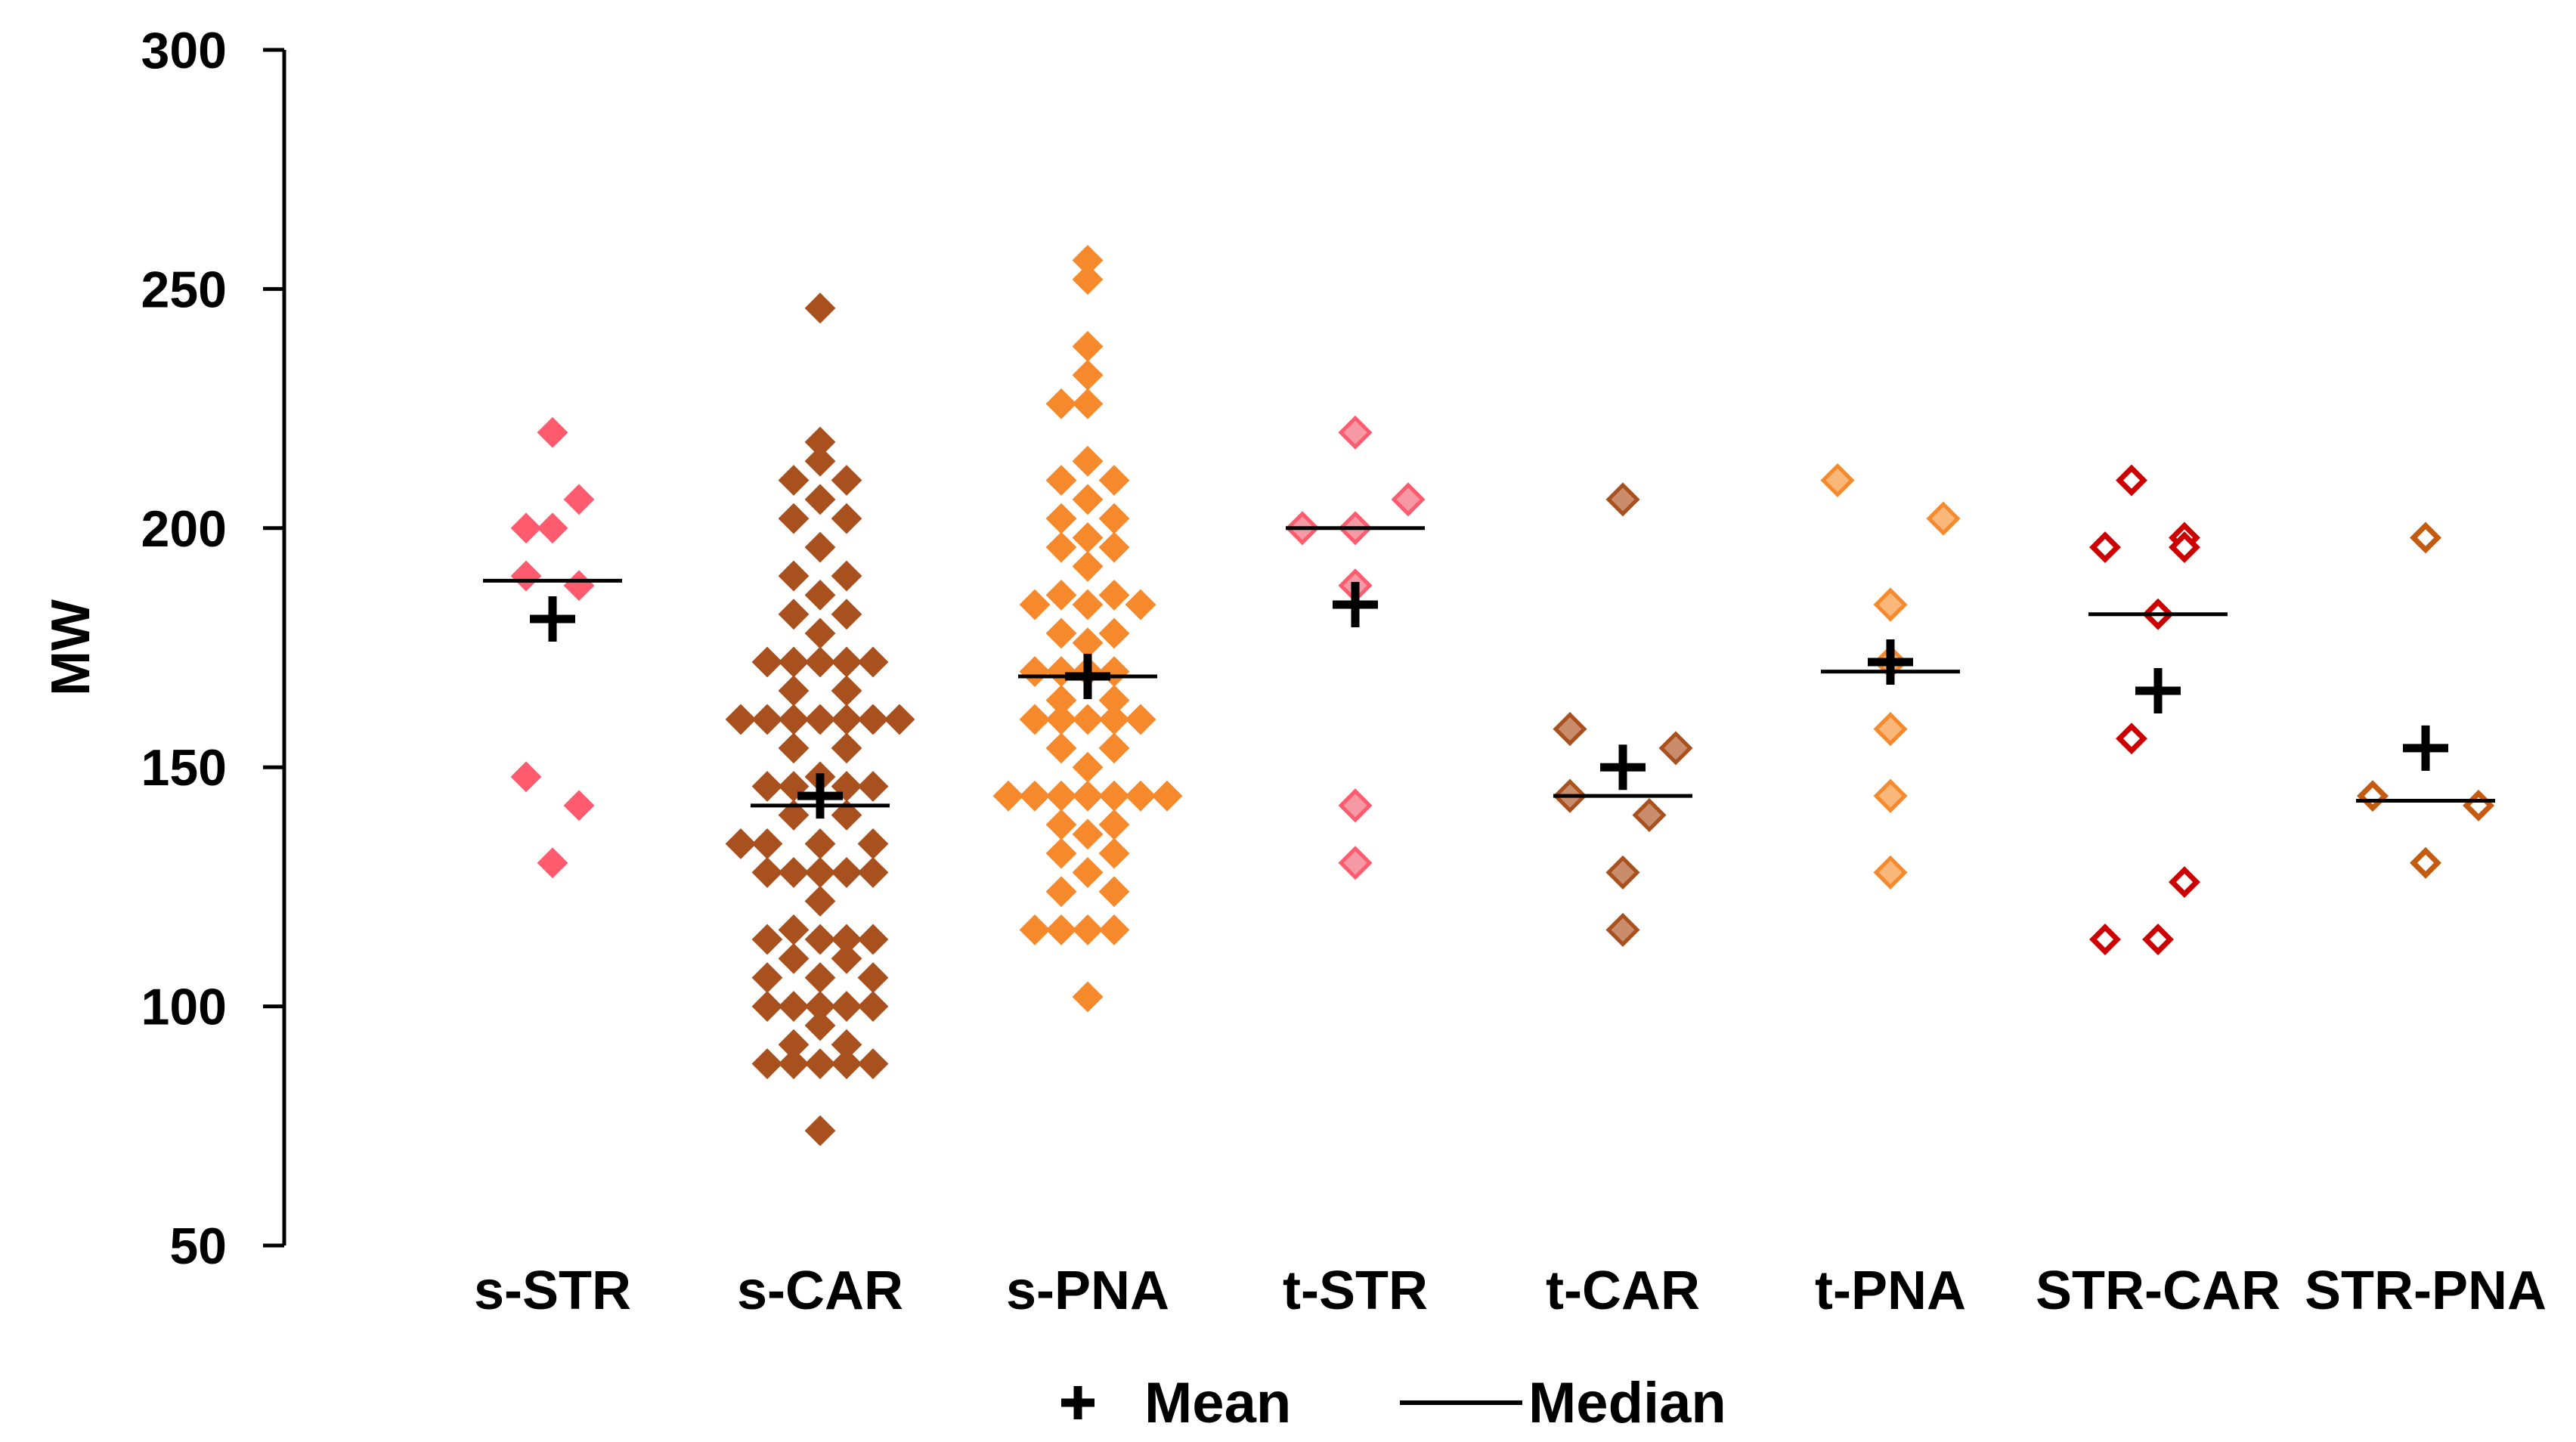 This screenshot has height=1442, width=2576. Describe the element at coordinates (1890, 676) in the screenshot. I see `series-t-PNA` at that location.